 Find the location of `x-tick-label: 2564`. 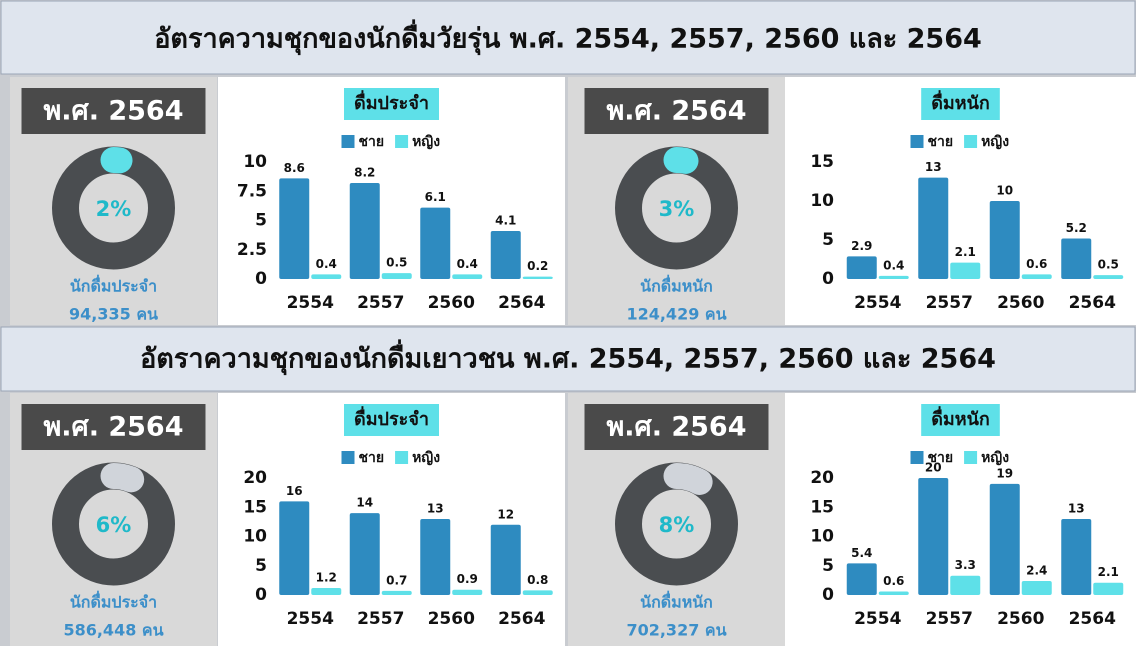

x-tick-label: 2564 is located at coordinates (1092, 303).